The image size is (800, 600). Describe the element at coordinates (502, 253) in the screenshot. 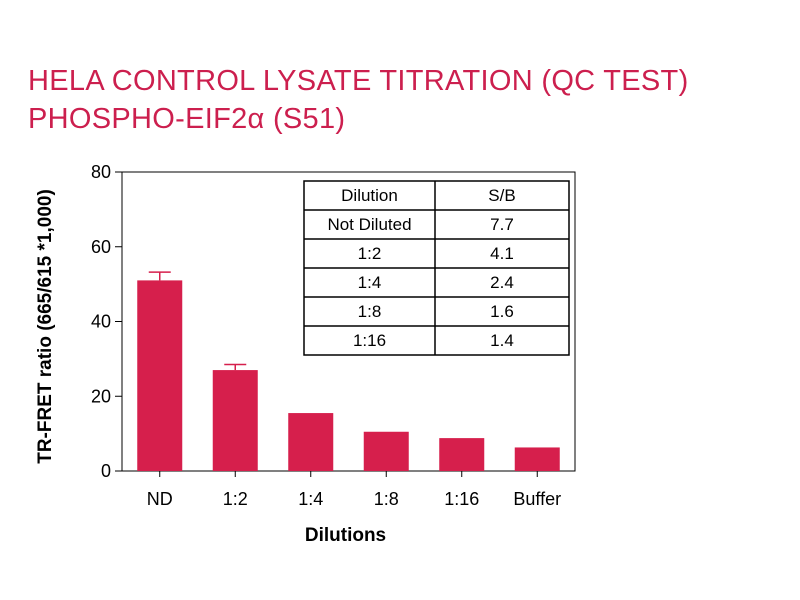

I see `table-cell: 4.1` at that location.